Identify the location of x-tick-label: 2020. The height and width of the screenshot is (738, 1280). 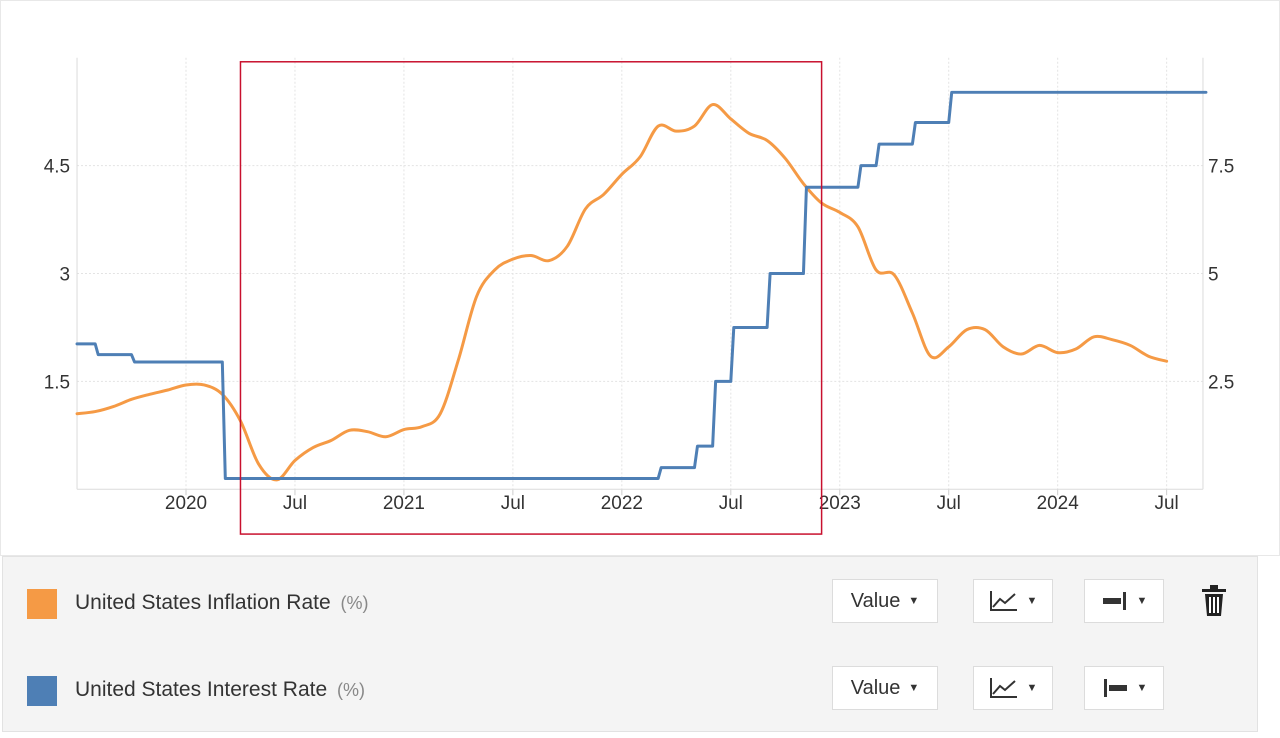
(186, 503).